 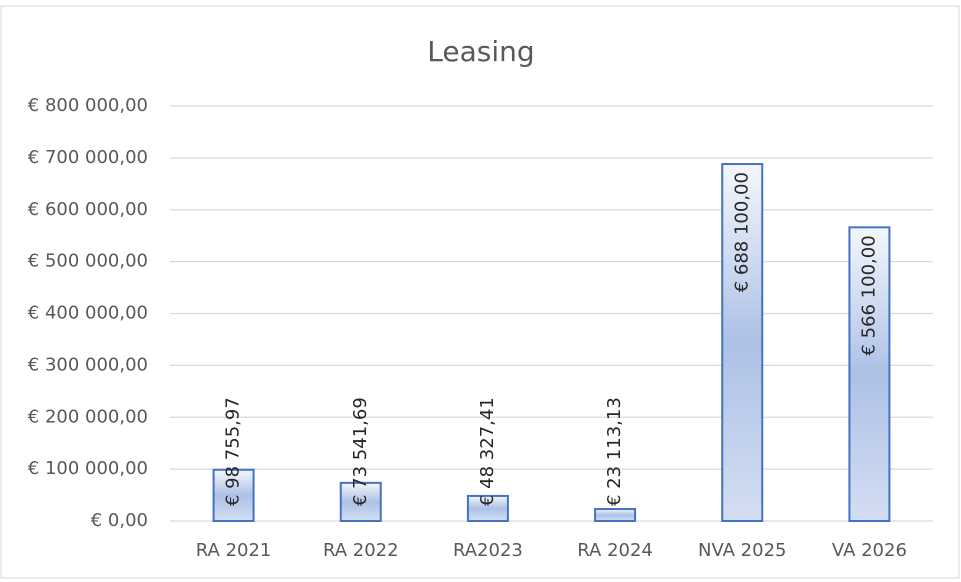 What do you see at coordinates (361, 550) in the screenshot?
I see `x-tick-label: RA 2022` at bounding box center [361, 550].